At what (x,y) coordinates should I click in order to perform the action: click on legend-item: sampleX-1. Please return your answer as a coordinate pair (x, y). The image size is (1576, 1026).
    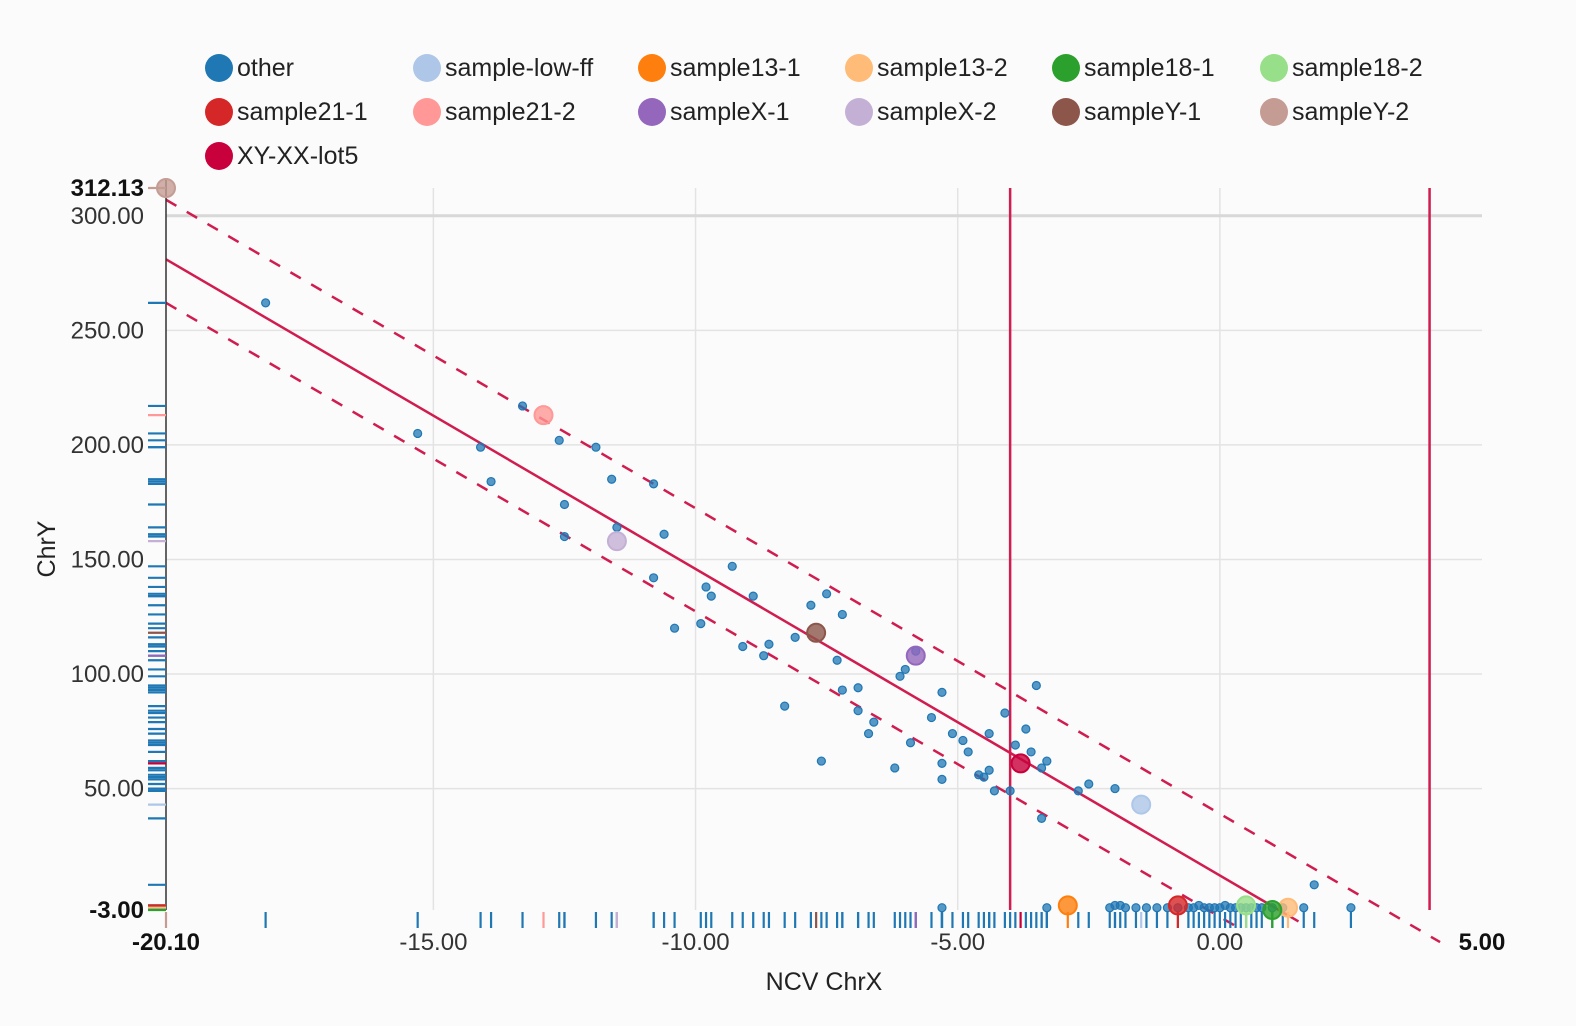
    Looking at the image, I should click on (714, 112).